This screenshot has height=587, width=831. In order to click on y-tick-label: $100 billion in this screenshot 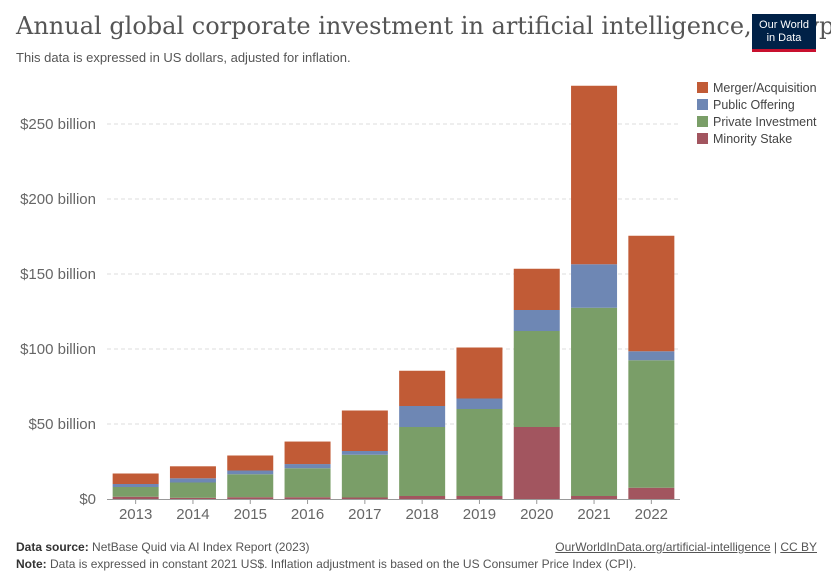, I will do `click(58, 349)`.